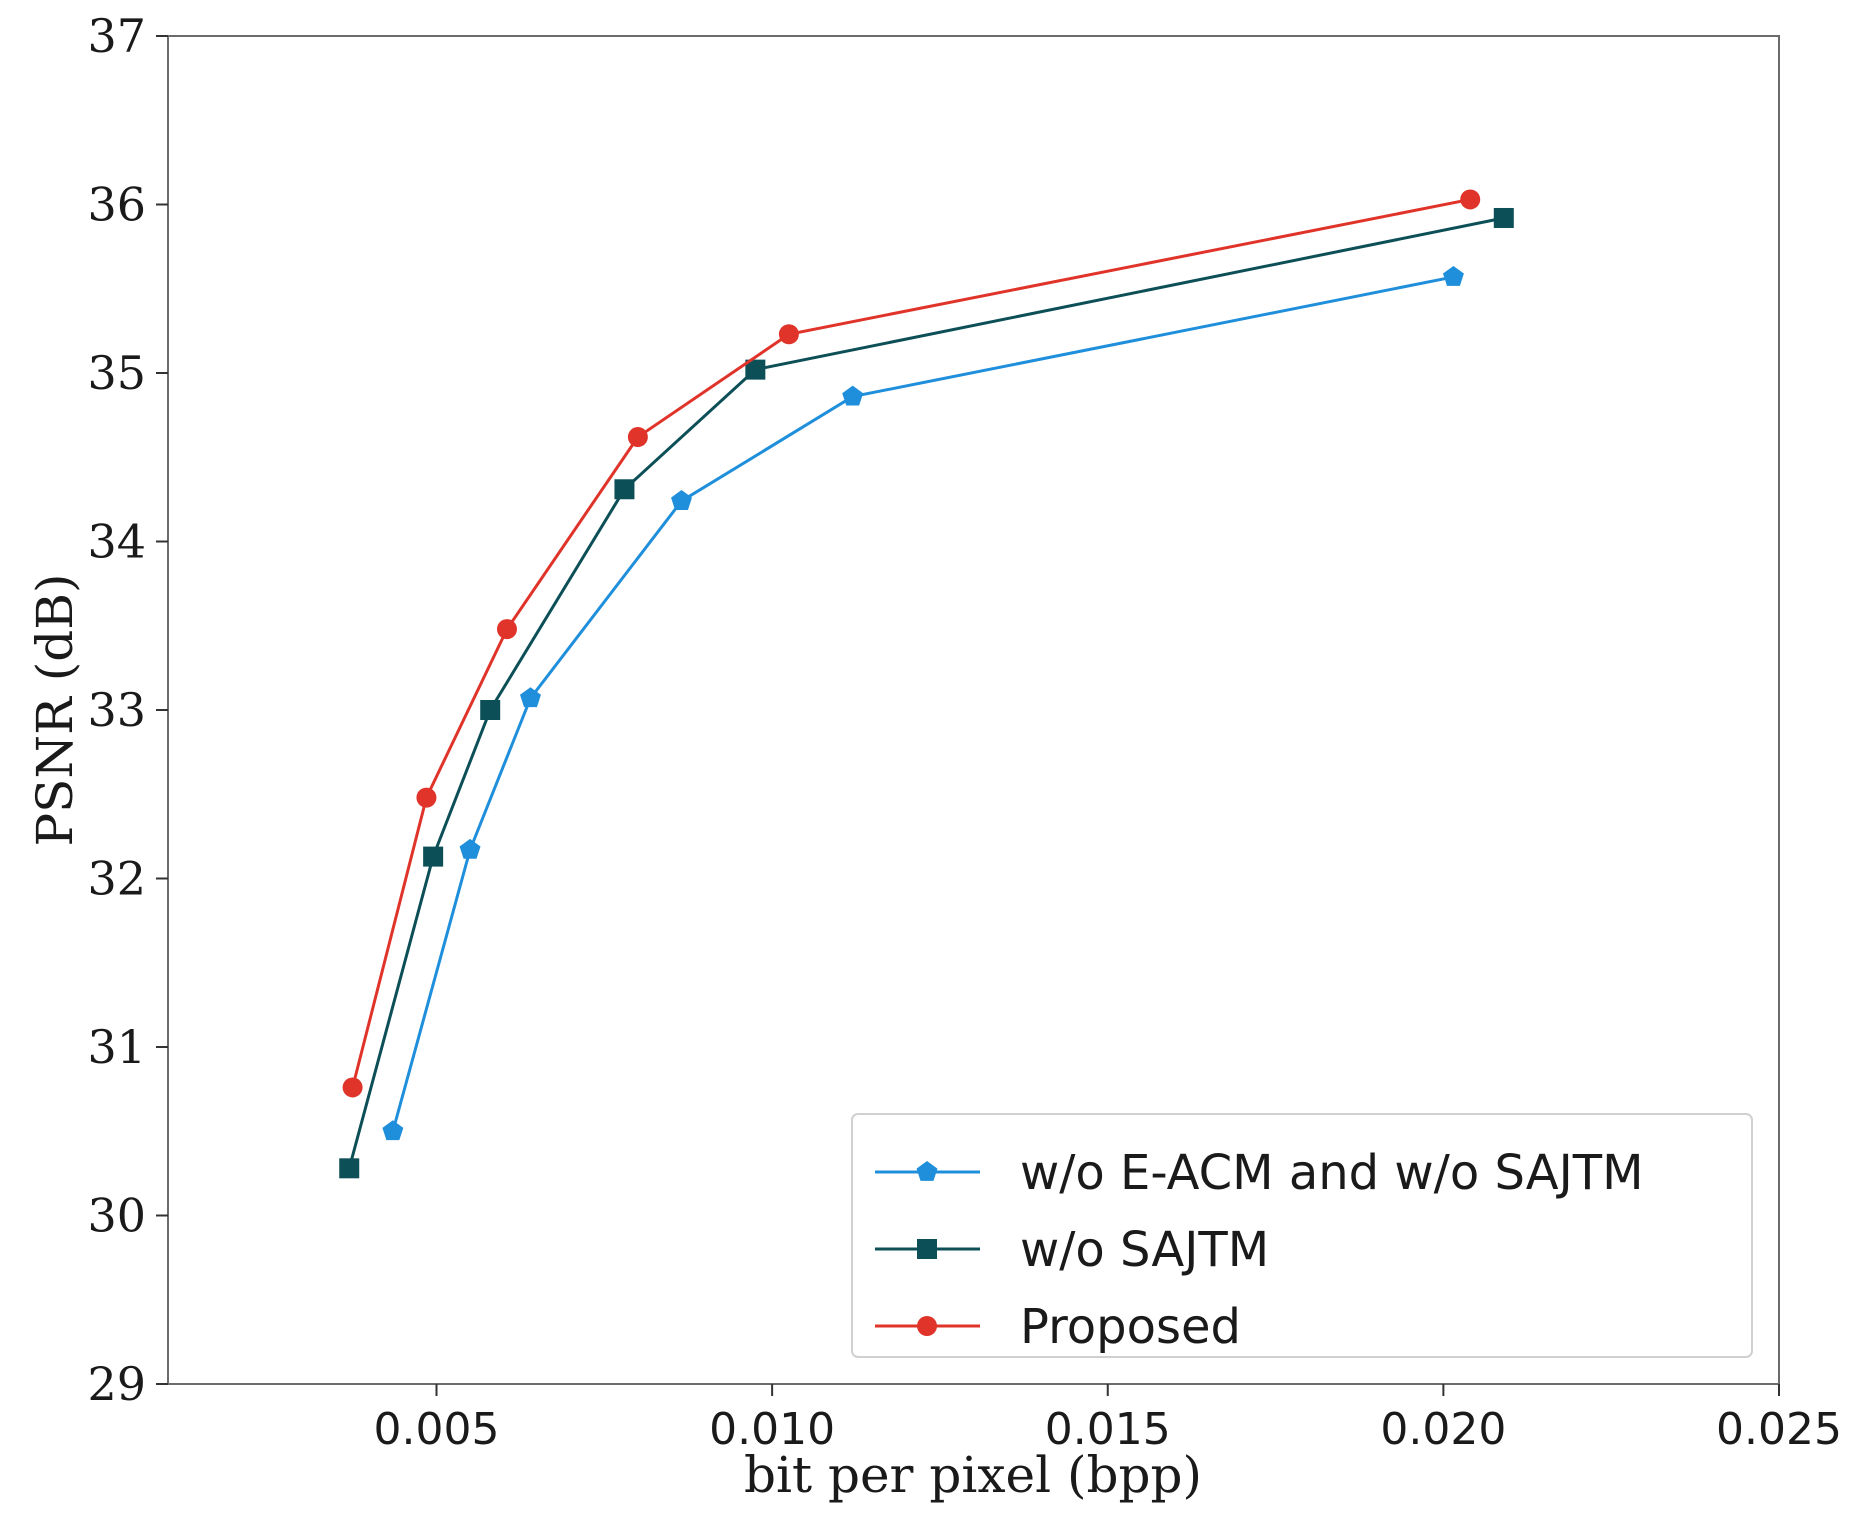  What do you see at coordinates (1108, 1429) in the screenshot?
I see `x-tick-label: 0.015` at bounding box center [1108, 1429].